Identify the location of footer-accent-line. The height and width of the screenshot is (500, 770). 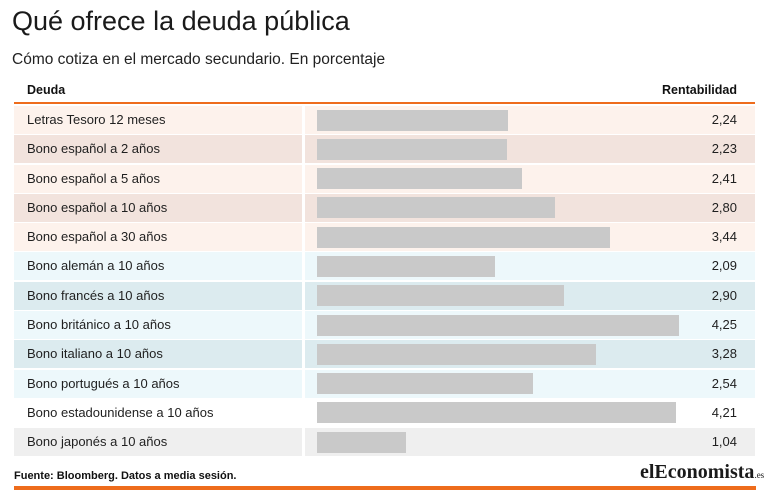
(385, 488).